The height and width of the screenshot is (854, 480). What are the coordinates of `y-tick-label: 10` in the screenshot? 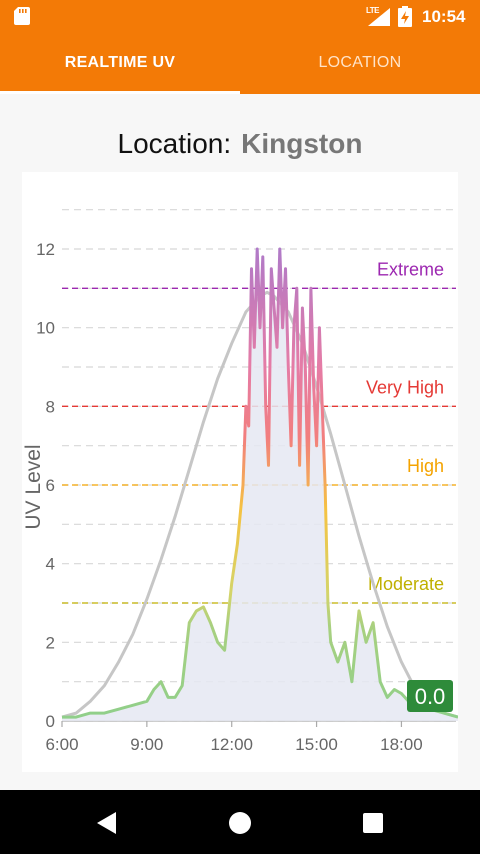 It's located at (45, 328).